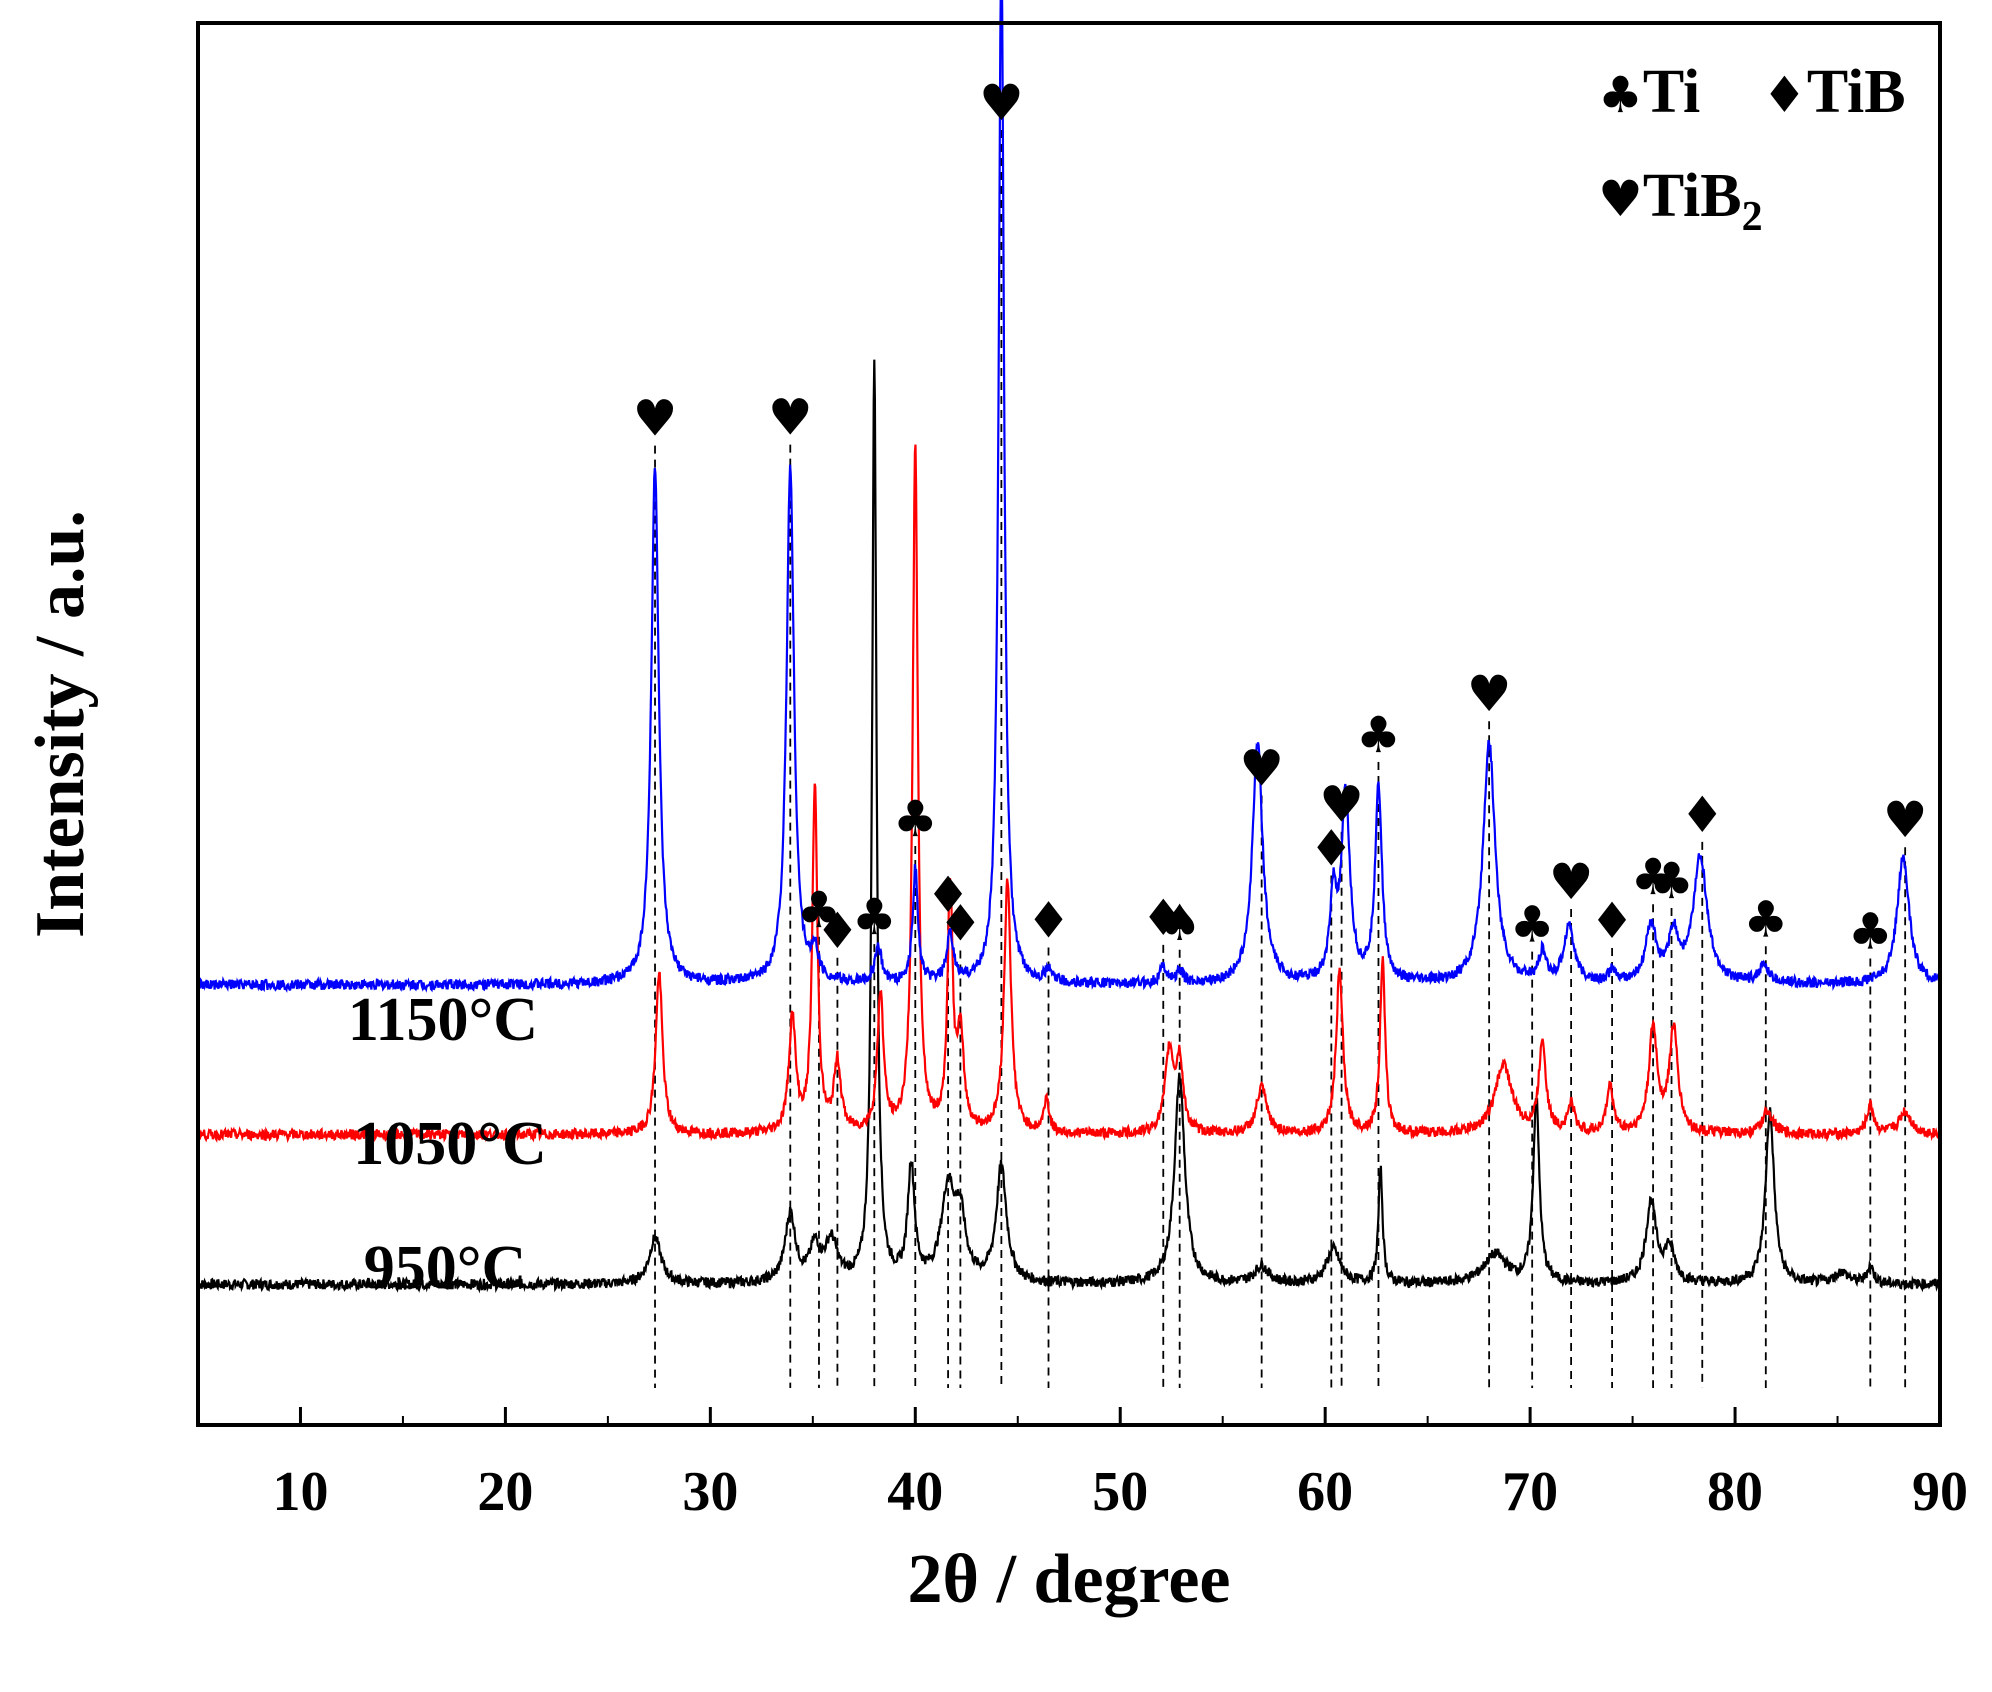 This screenshot has width=1992, height=1692. What do you see at coordinates (300, 1492) in the screenshot?
I see `x-tick-label: 10` at bounding box center [300, 1492].